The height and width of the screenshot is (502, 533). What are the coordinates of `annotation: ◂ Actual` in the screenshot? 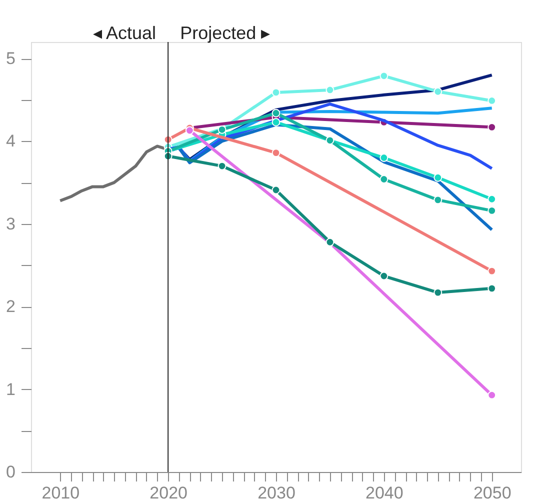 It's located at (124, 33).